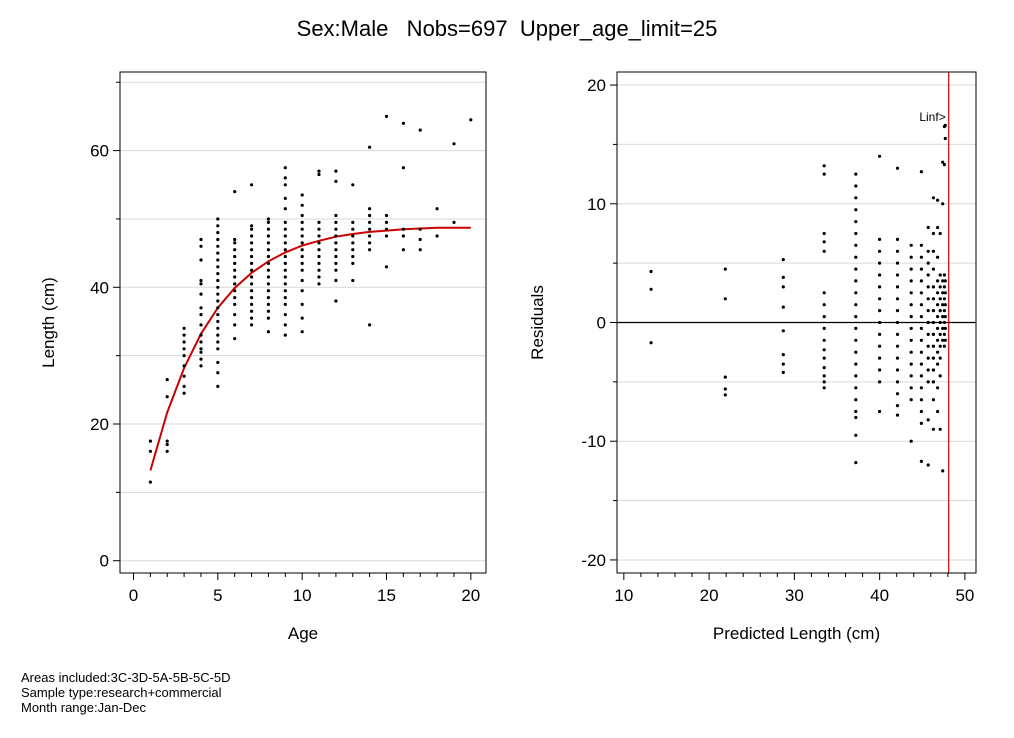  Describe the element at coordinates (133, 595) in the screenshot. I see `x-tick-label: 0` at that location.